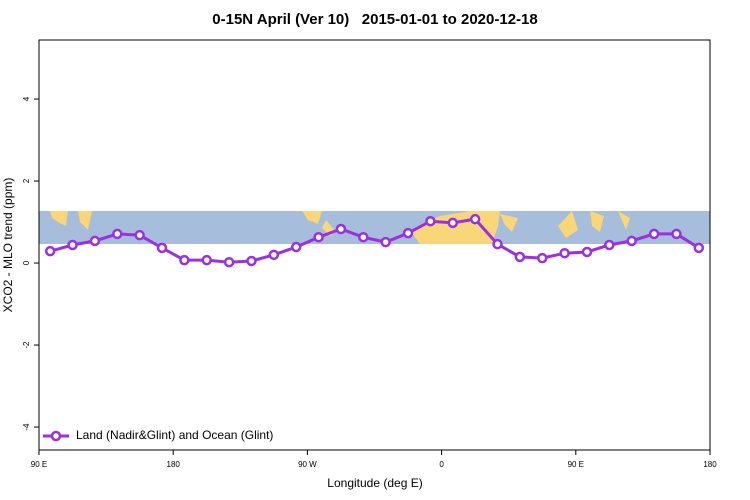 Image resolution: width=750 pixels, height=500 pixels. I want to click on y-tick-label: -2, so click(26, 345).